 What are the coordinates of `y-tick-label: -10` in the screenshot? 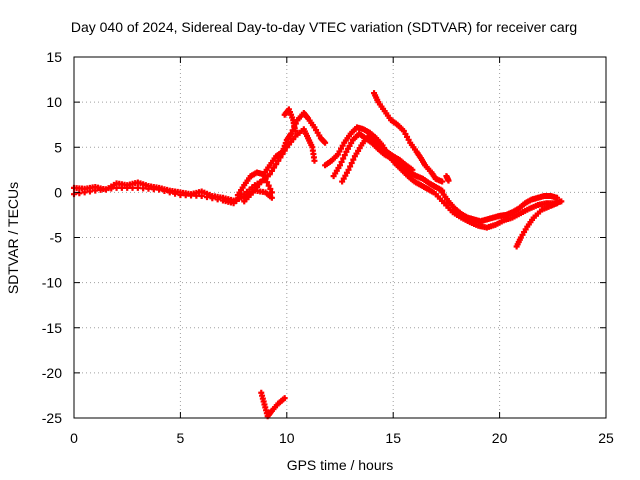 It's located at (52, 283).